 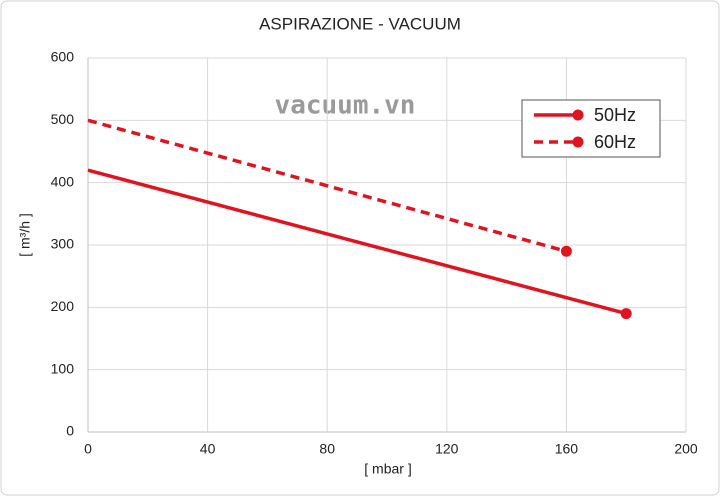 What do you see at coordinates (686, 449) in the screenshot?
I see `x-tick-label: 200` at bounding box center [686, 449].